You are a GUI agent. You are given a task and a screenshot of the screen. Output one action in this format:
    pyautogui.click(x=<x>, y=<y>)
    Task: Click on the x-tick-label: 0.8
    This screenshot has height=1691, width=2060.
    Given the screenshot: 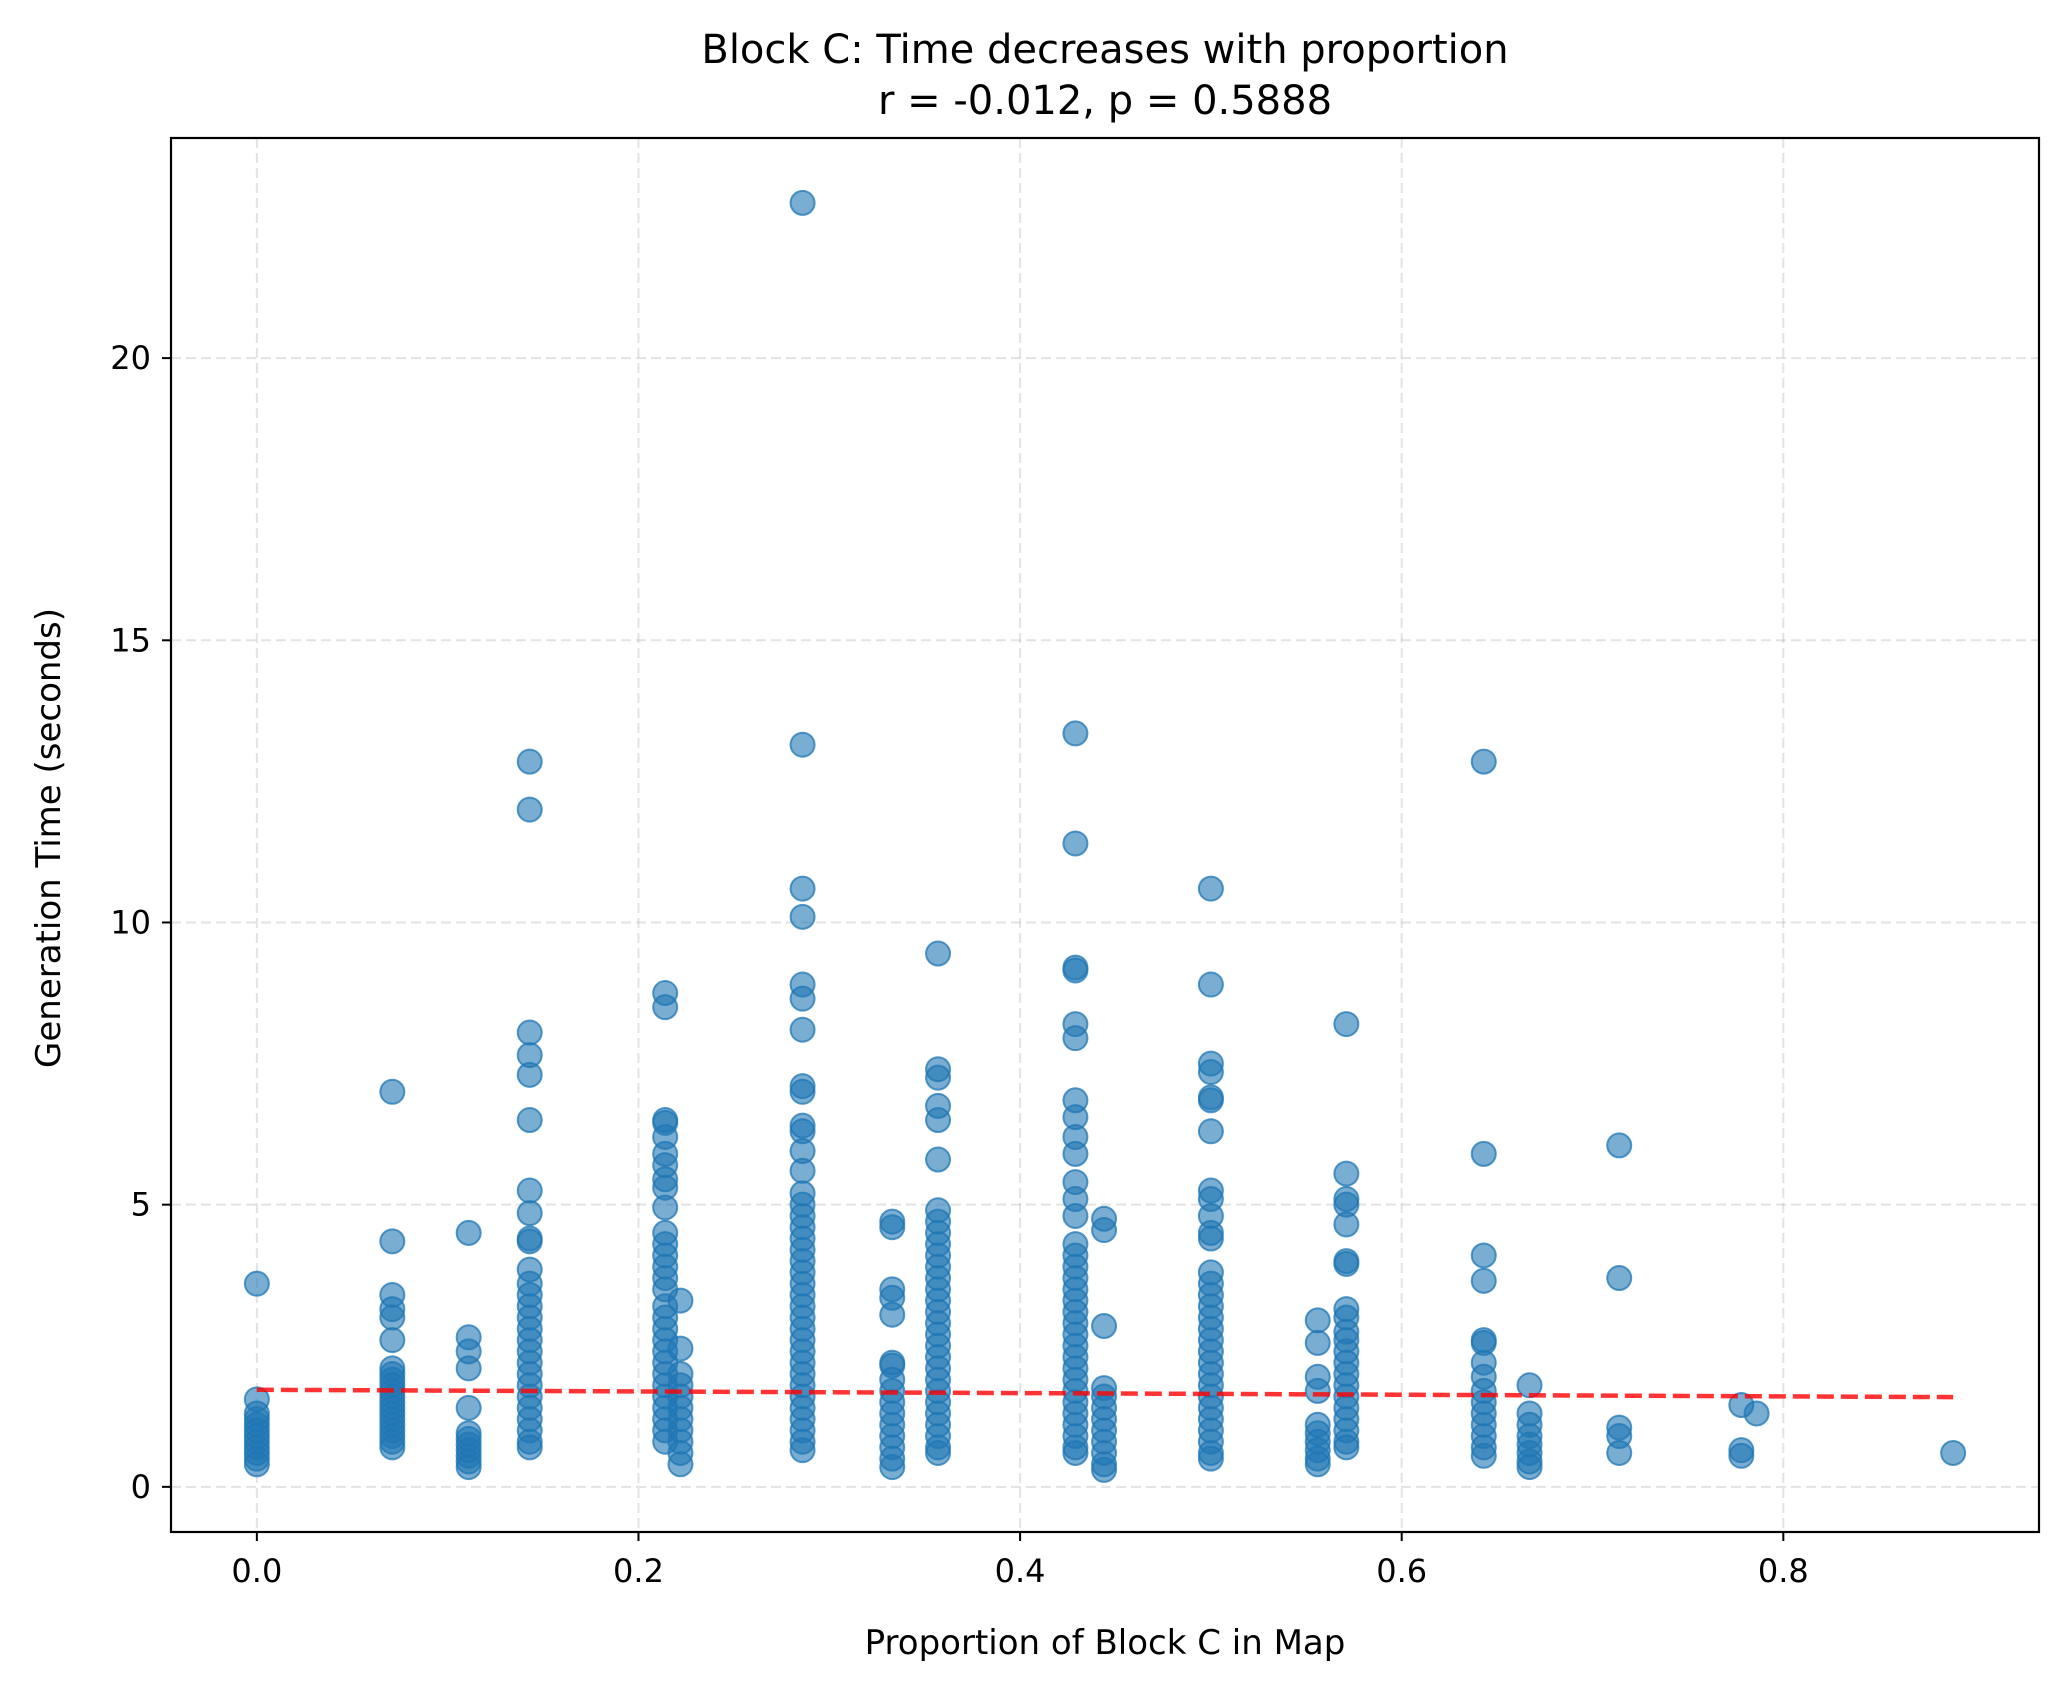 What is the action you would take?
    pyautogui.click(x=1783, y=1571)
    